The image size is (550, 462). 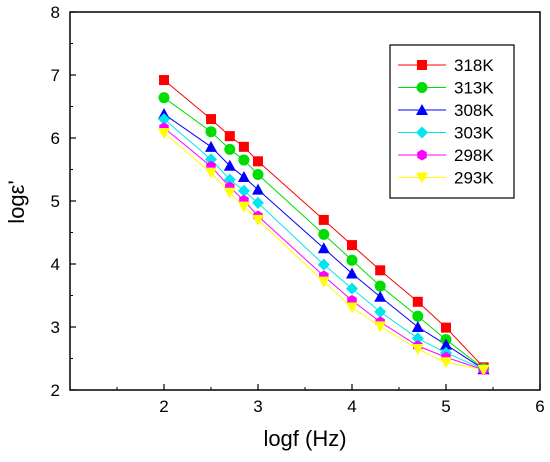 What do you see at coordinates (55, 12) in the screenshot?
I see `y-tick-label: 8` at bounding box center [55, 12].